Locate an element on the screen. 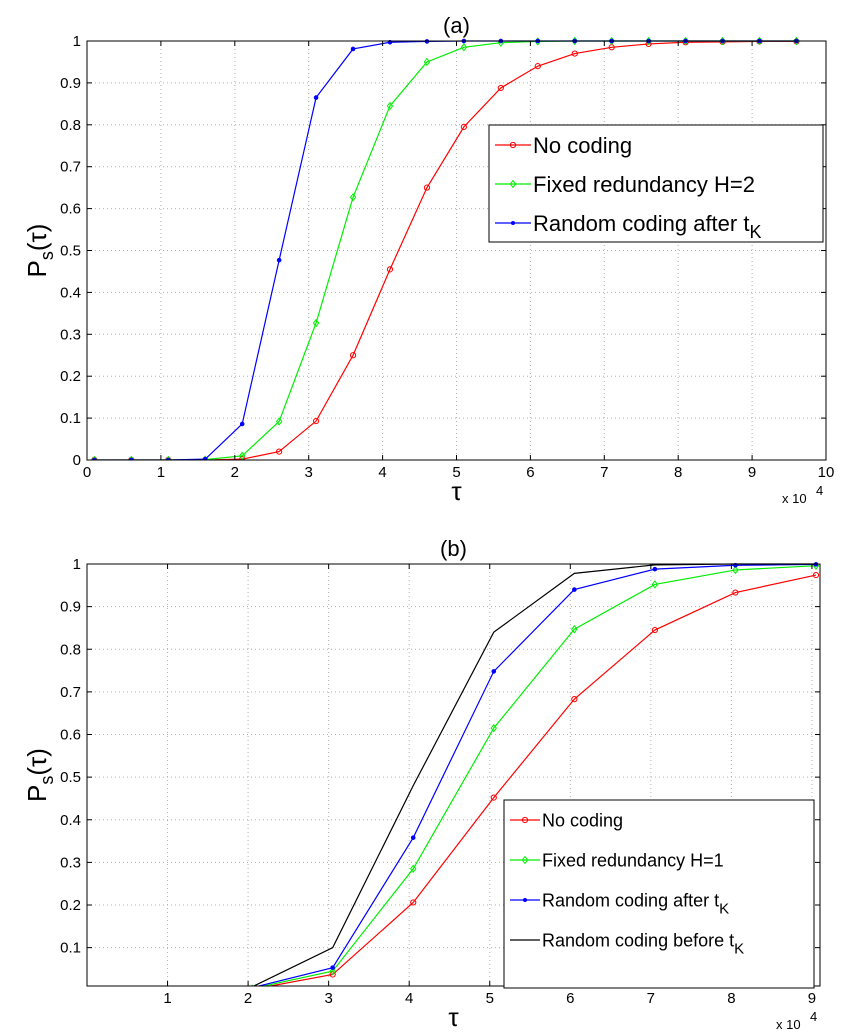 The width and height of the screenshot is (841, 1036). y-tick-label: 0.7 is located at coordinates (70, 167).